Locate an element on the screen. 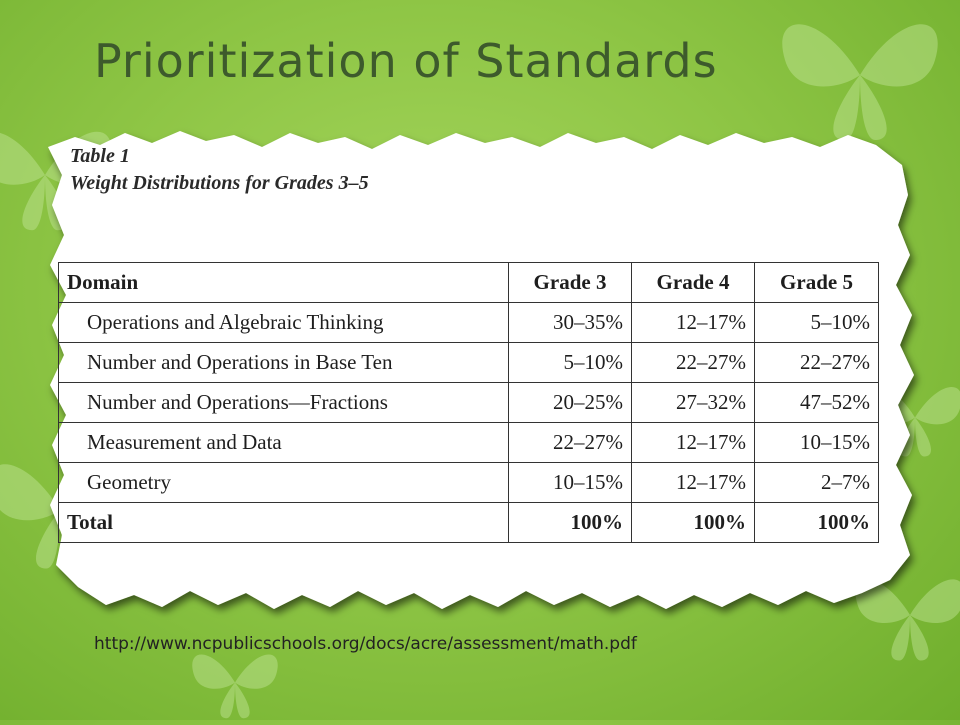  column-header: Grade 5 is located at coordinates (816, 282).